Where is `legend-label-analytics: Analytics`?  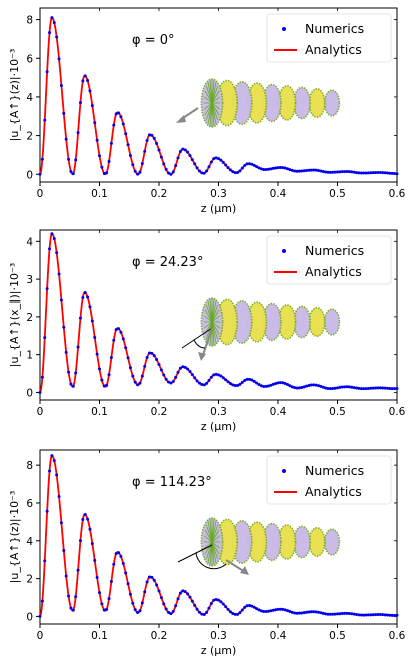 legend-label-analytics: Analytics is located at coordinates (333, 271).